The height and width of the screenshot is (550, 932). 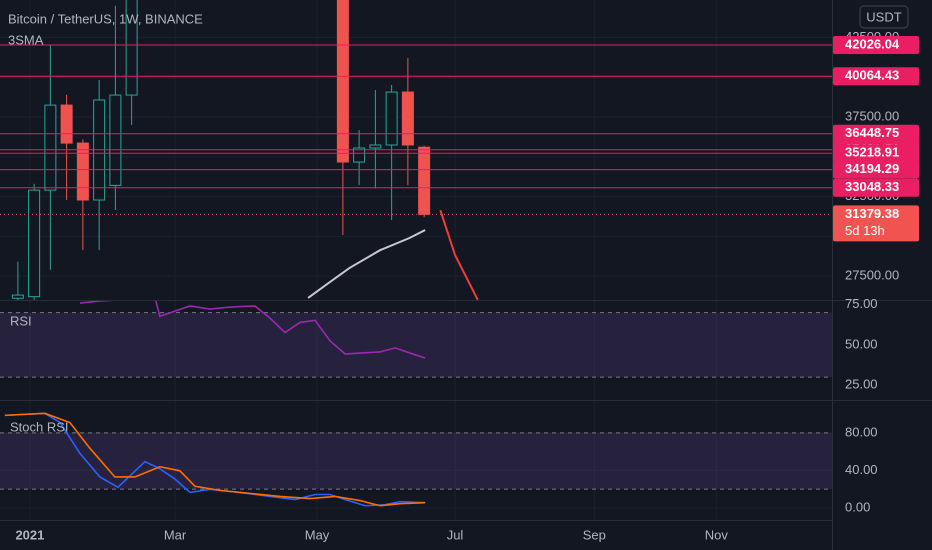 What do you see at coordinates (872, 274) in the screenshot?
I see `y-tick-label: 27500.00` at bounding box center [872, 274].